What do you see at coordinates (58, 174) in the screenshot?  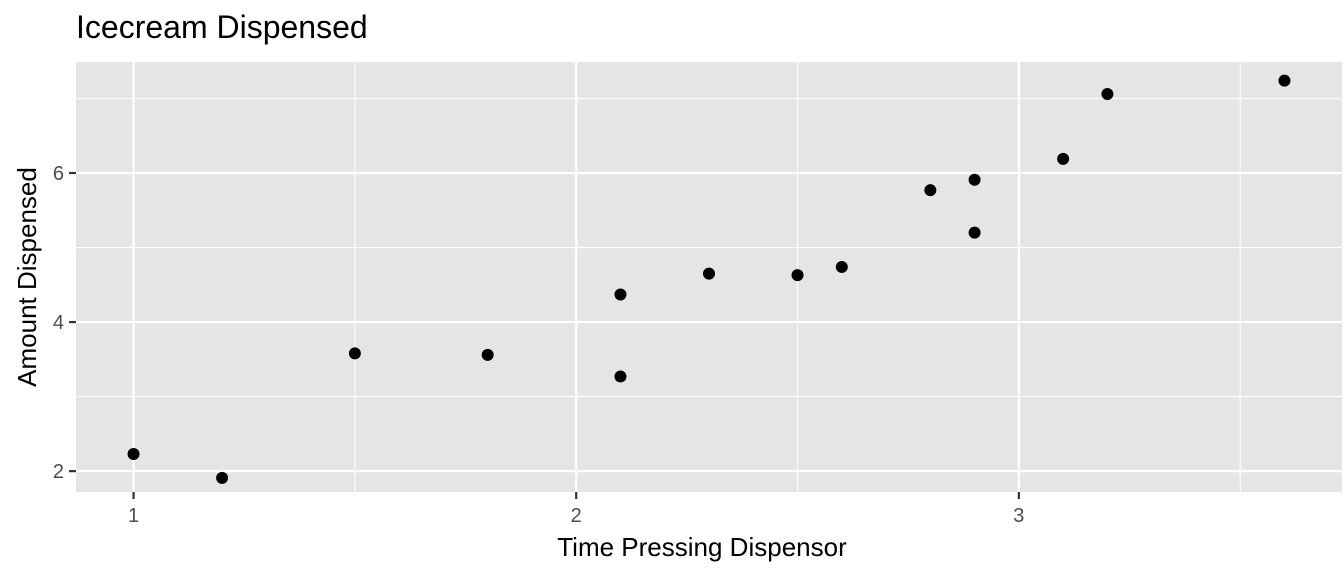 I see `y-tick-label: 6` at bounding box center [58, 174].